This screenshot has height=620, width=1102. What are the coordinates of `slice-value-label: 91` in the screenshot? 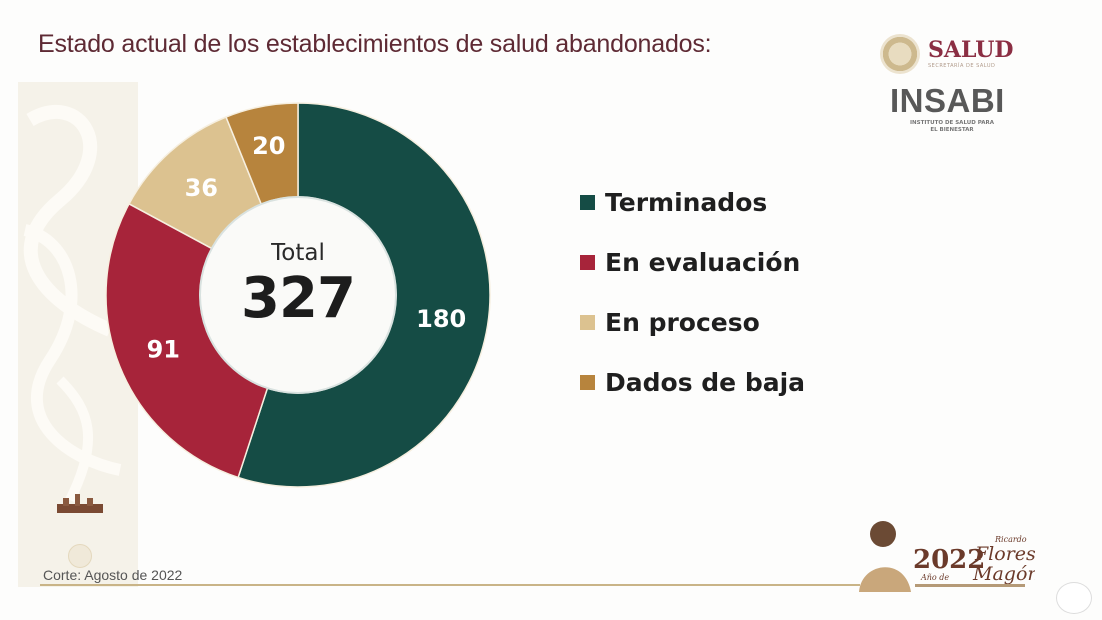 It's located at (163, 350).